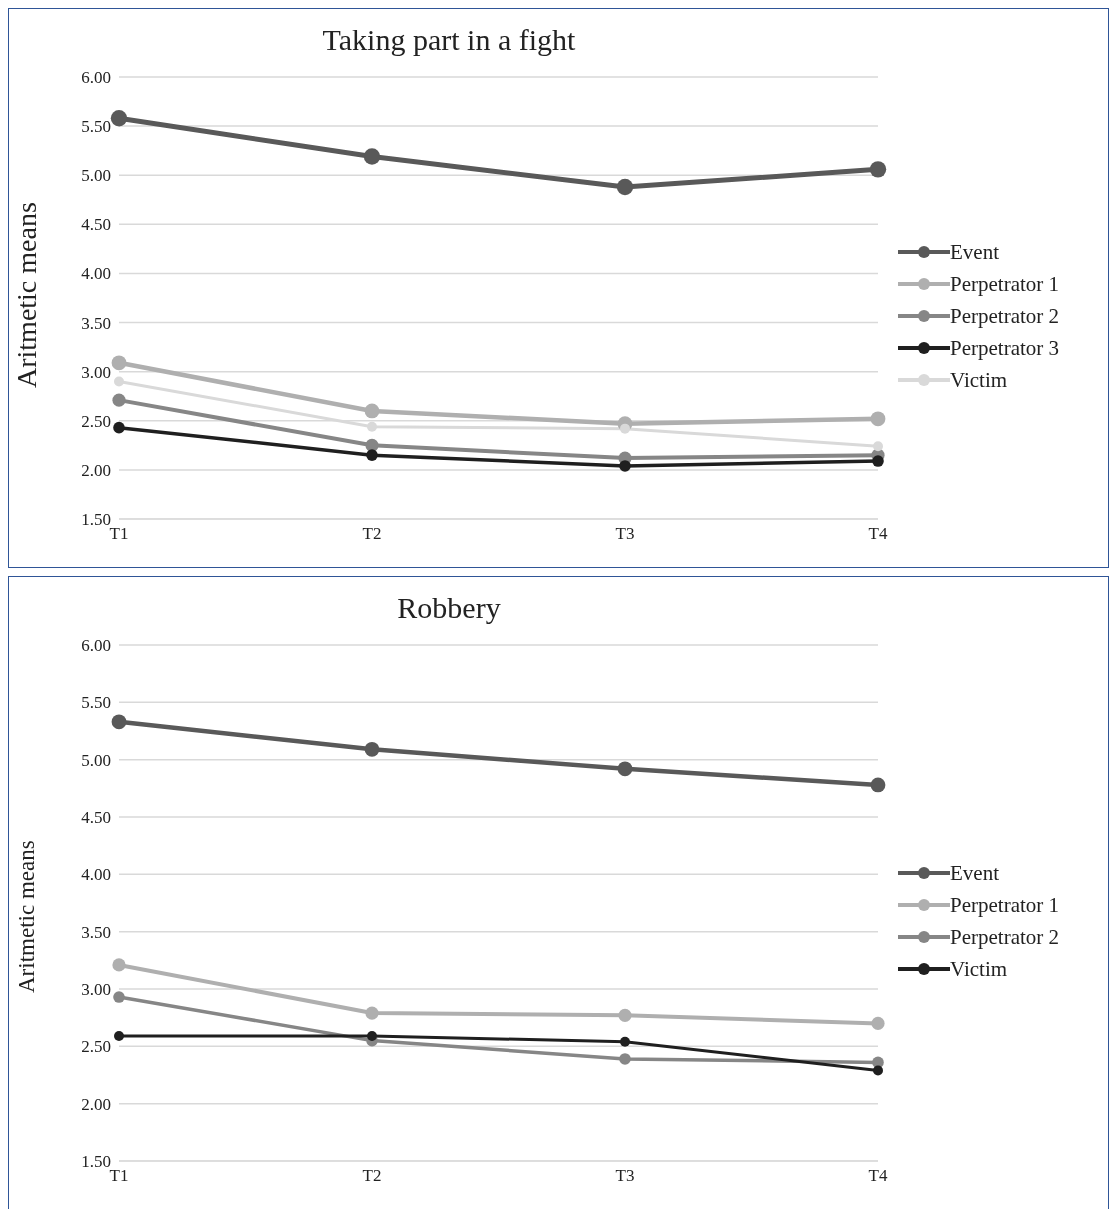  I want to click on chart-title: Robbery, so click(449, 608).